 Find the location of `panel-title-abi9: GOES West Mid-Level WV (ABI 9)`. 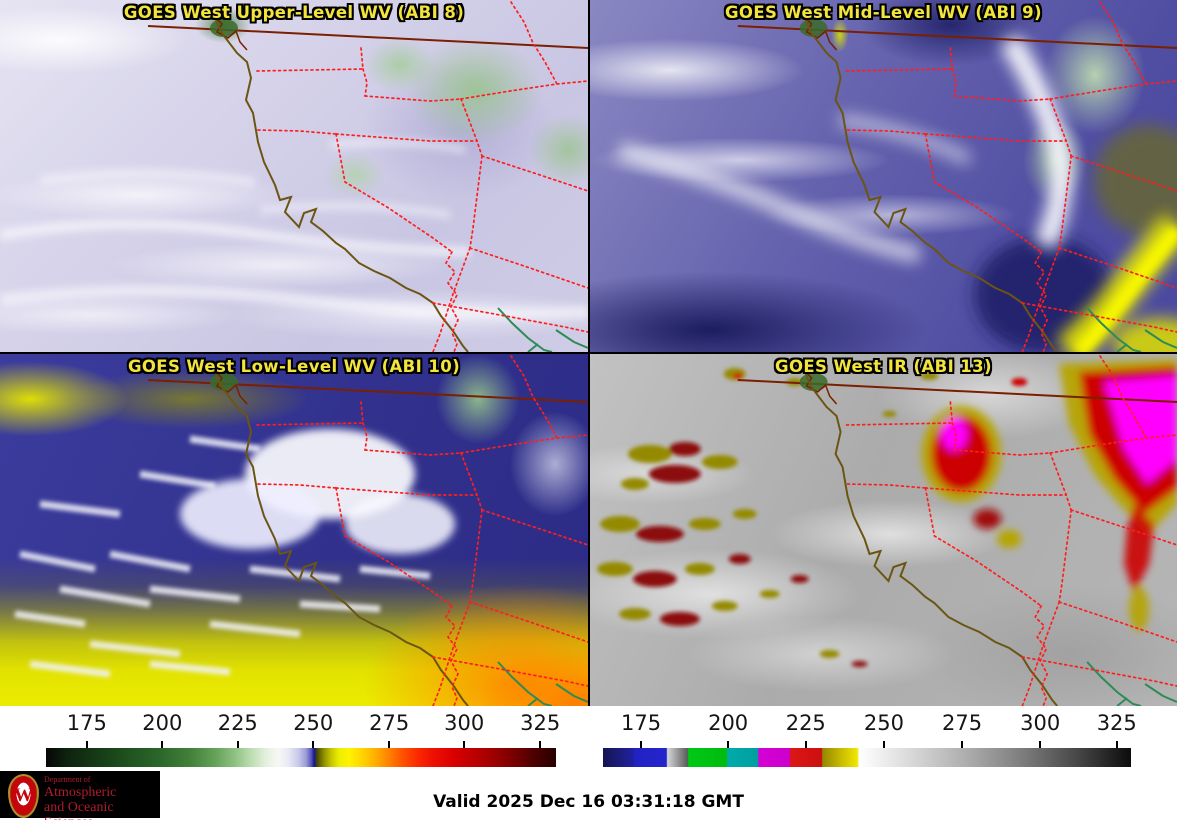

panel-title-abi9: GOES West Mid-Level WV (ABI 9) is located at coordinates (883, 12).